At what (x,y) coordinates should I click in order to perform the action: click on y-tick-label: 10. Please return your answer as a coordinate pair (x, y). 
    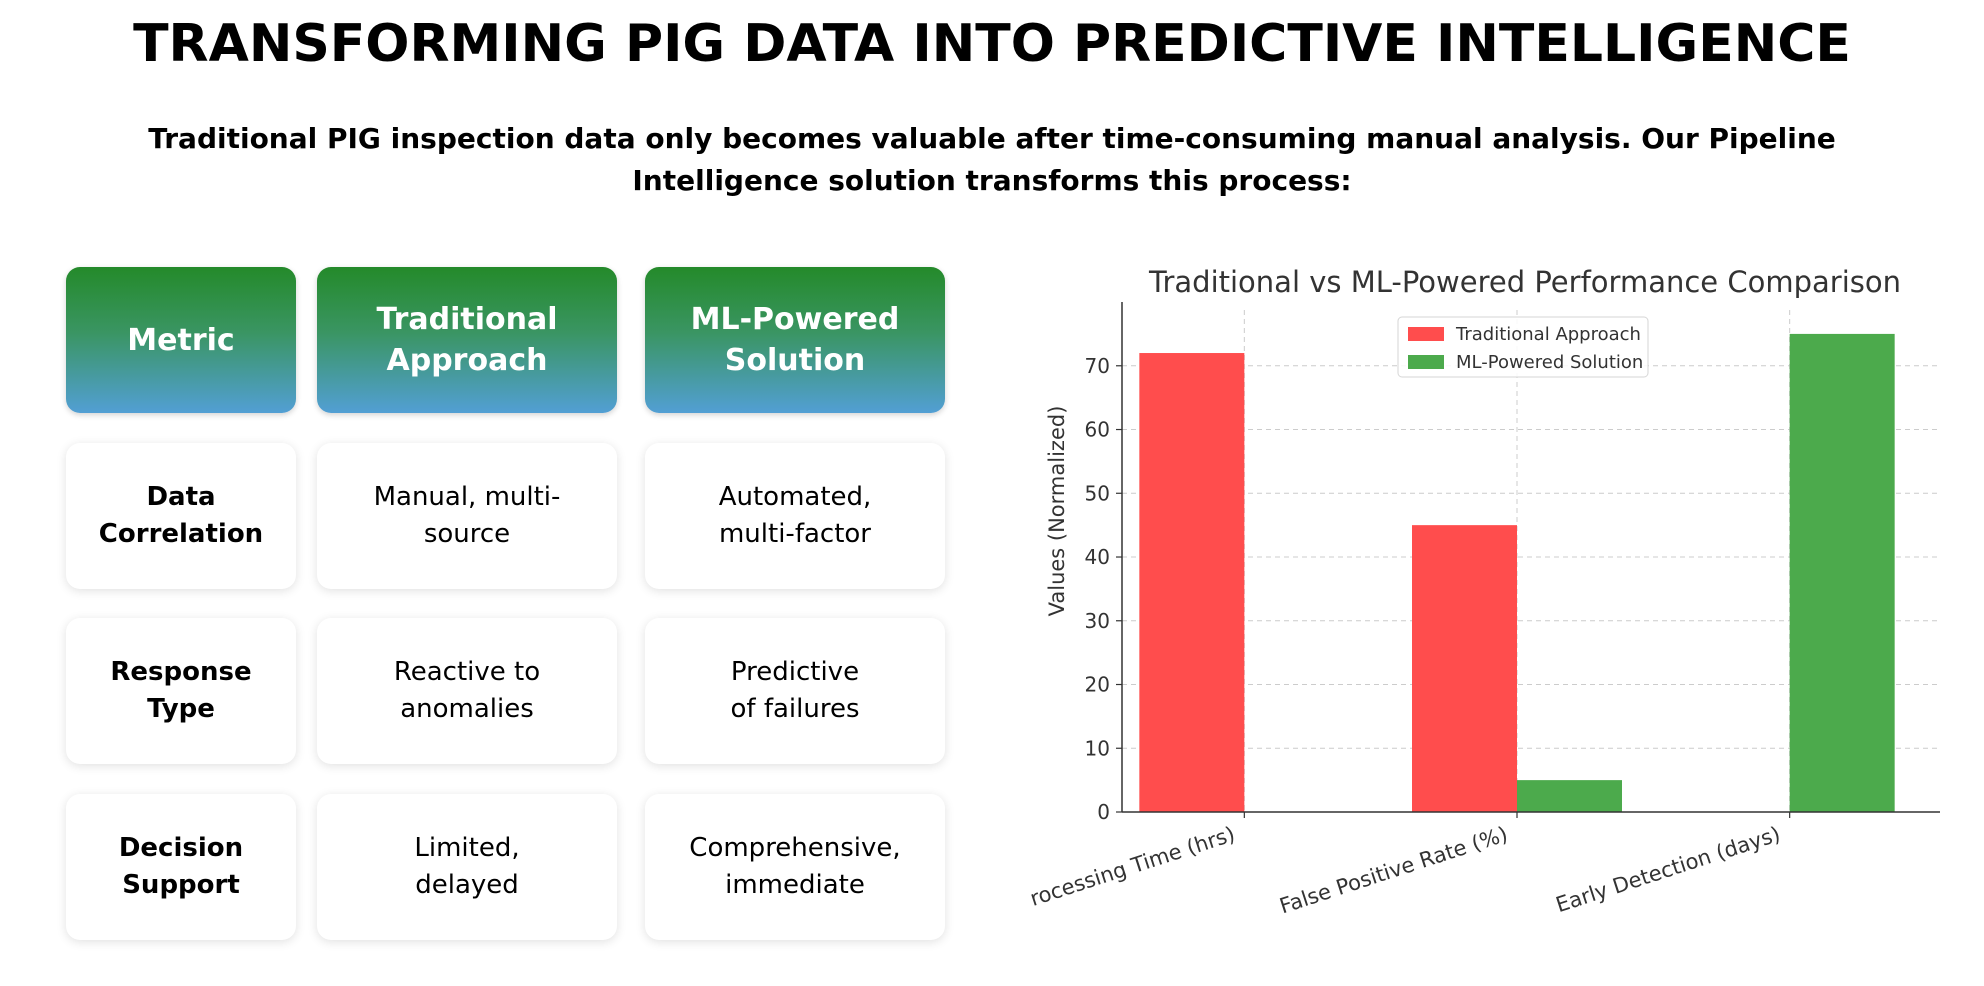
    Looking at the image, I should click on (1097, 748).